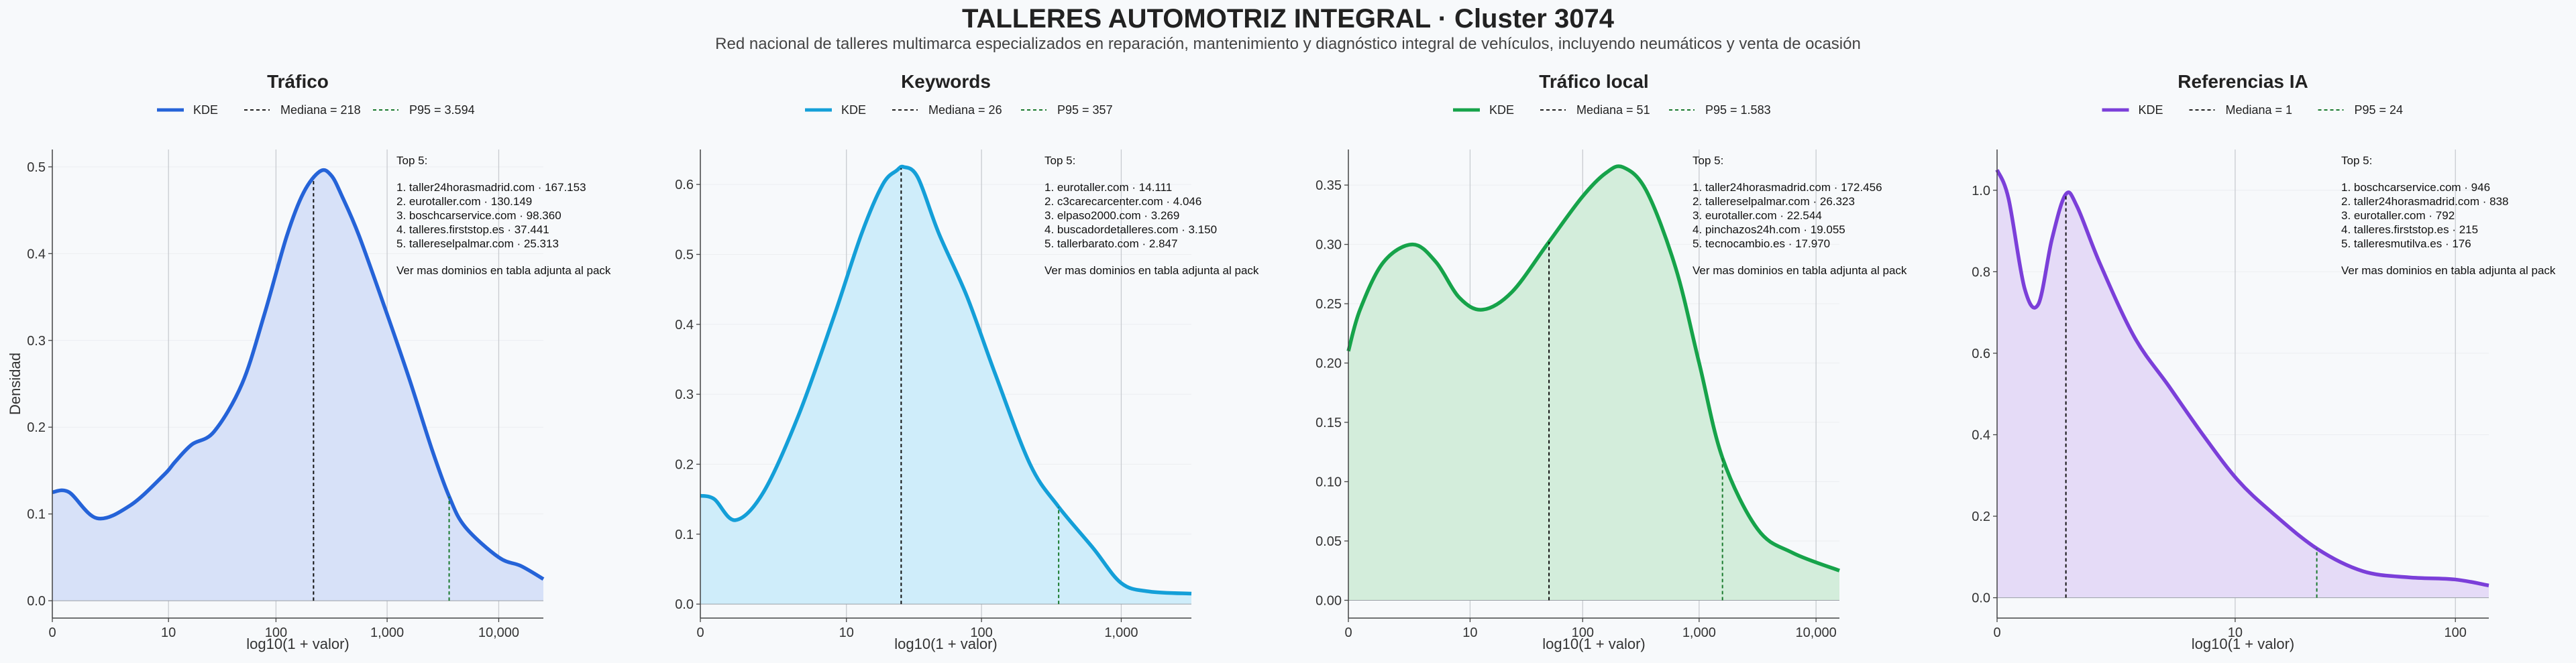 The image size is (2576, 663). What do you see at coordinates (1329, 600) in the screenshot?
I see `y-tick-label: 0.00` at bounding box center [1329, 600].